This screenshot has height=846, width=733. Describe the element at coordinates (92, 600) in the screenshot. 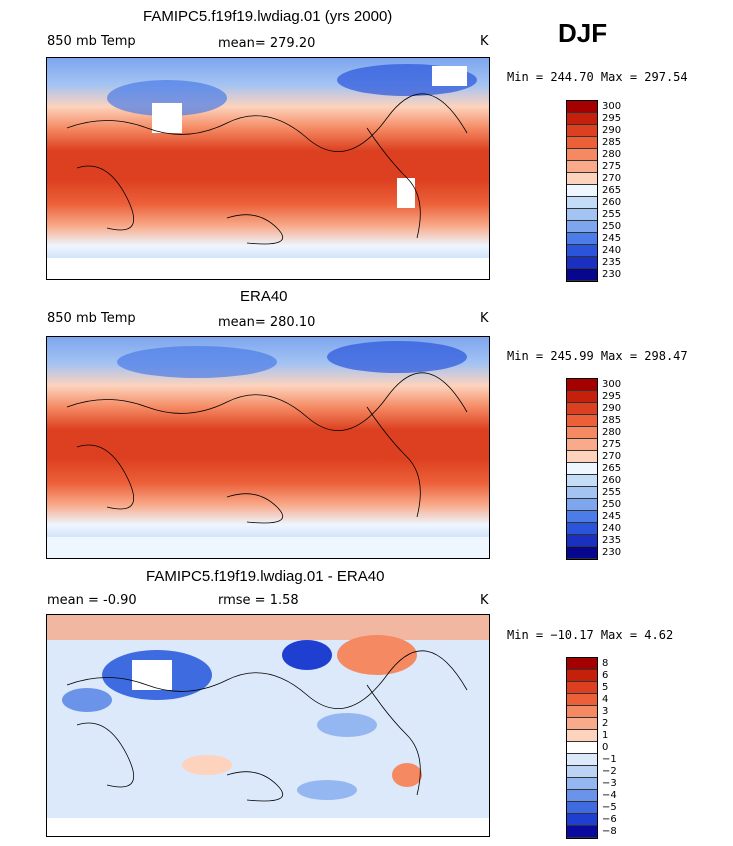

I see `panel-mean-label: mean = -0.90` at that location.